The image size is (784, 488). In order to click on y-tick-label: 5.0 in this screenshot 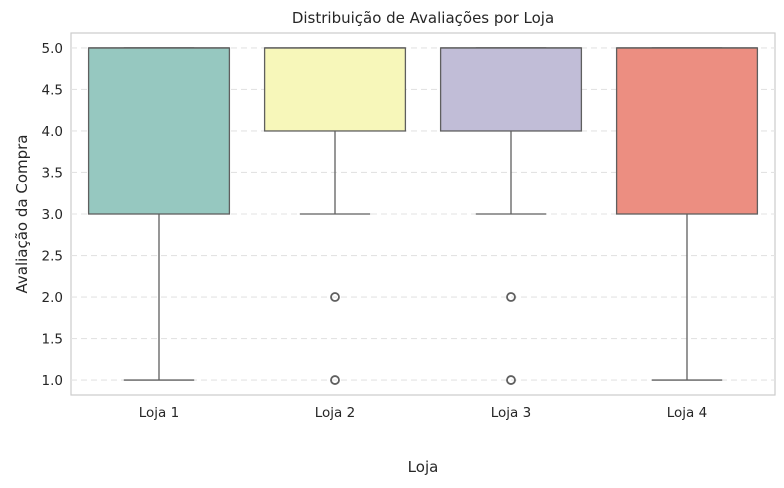, I will do `click(52, 49)`.